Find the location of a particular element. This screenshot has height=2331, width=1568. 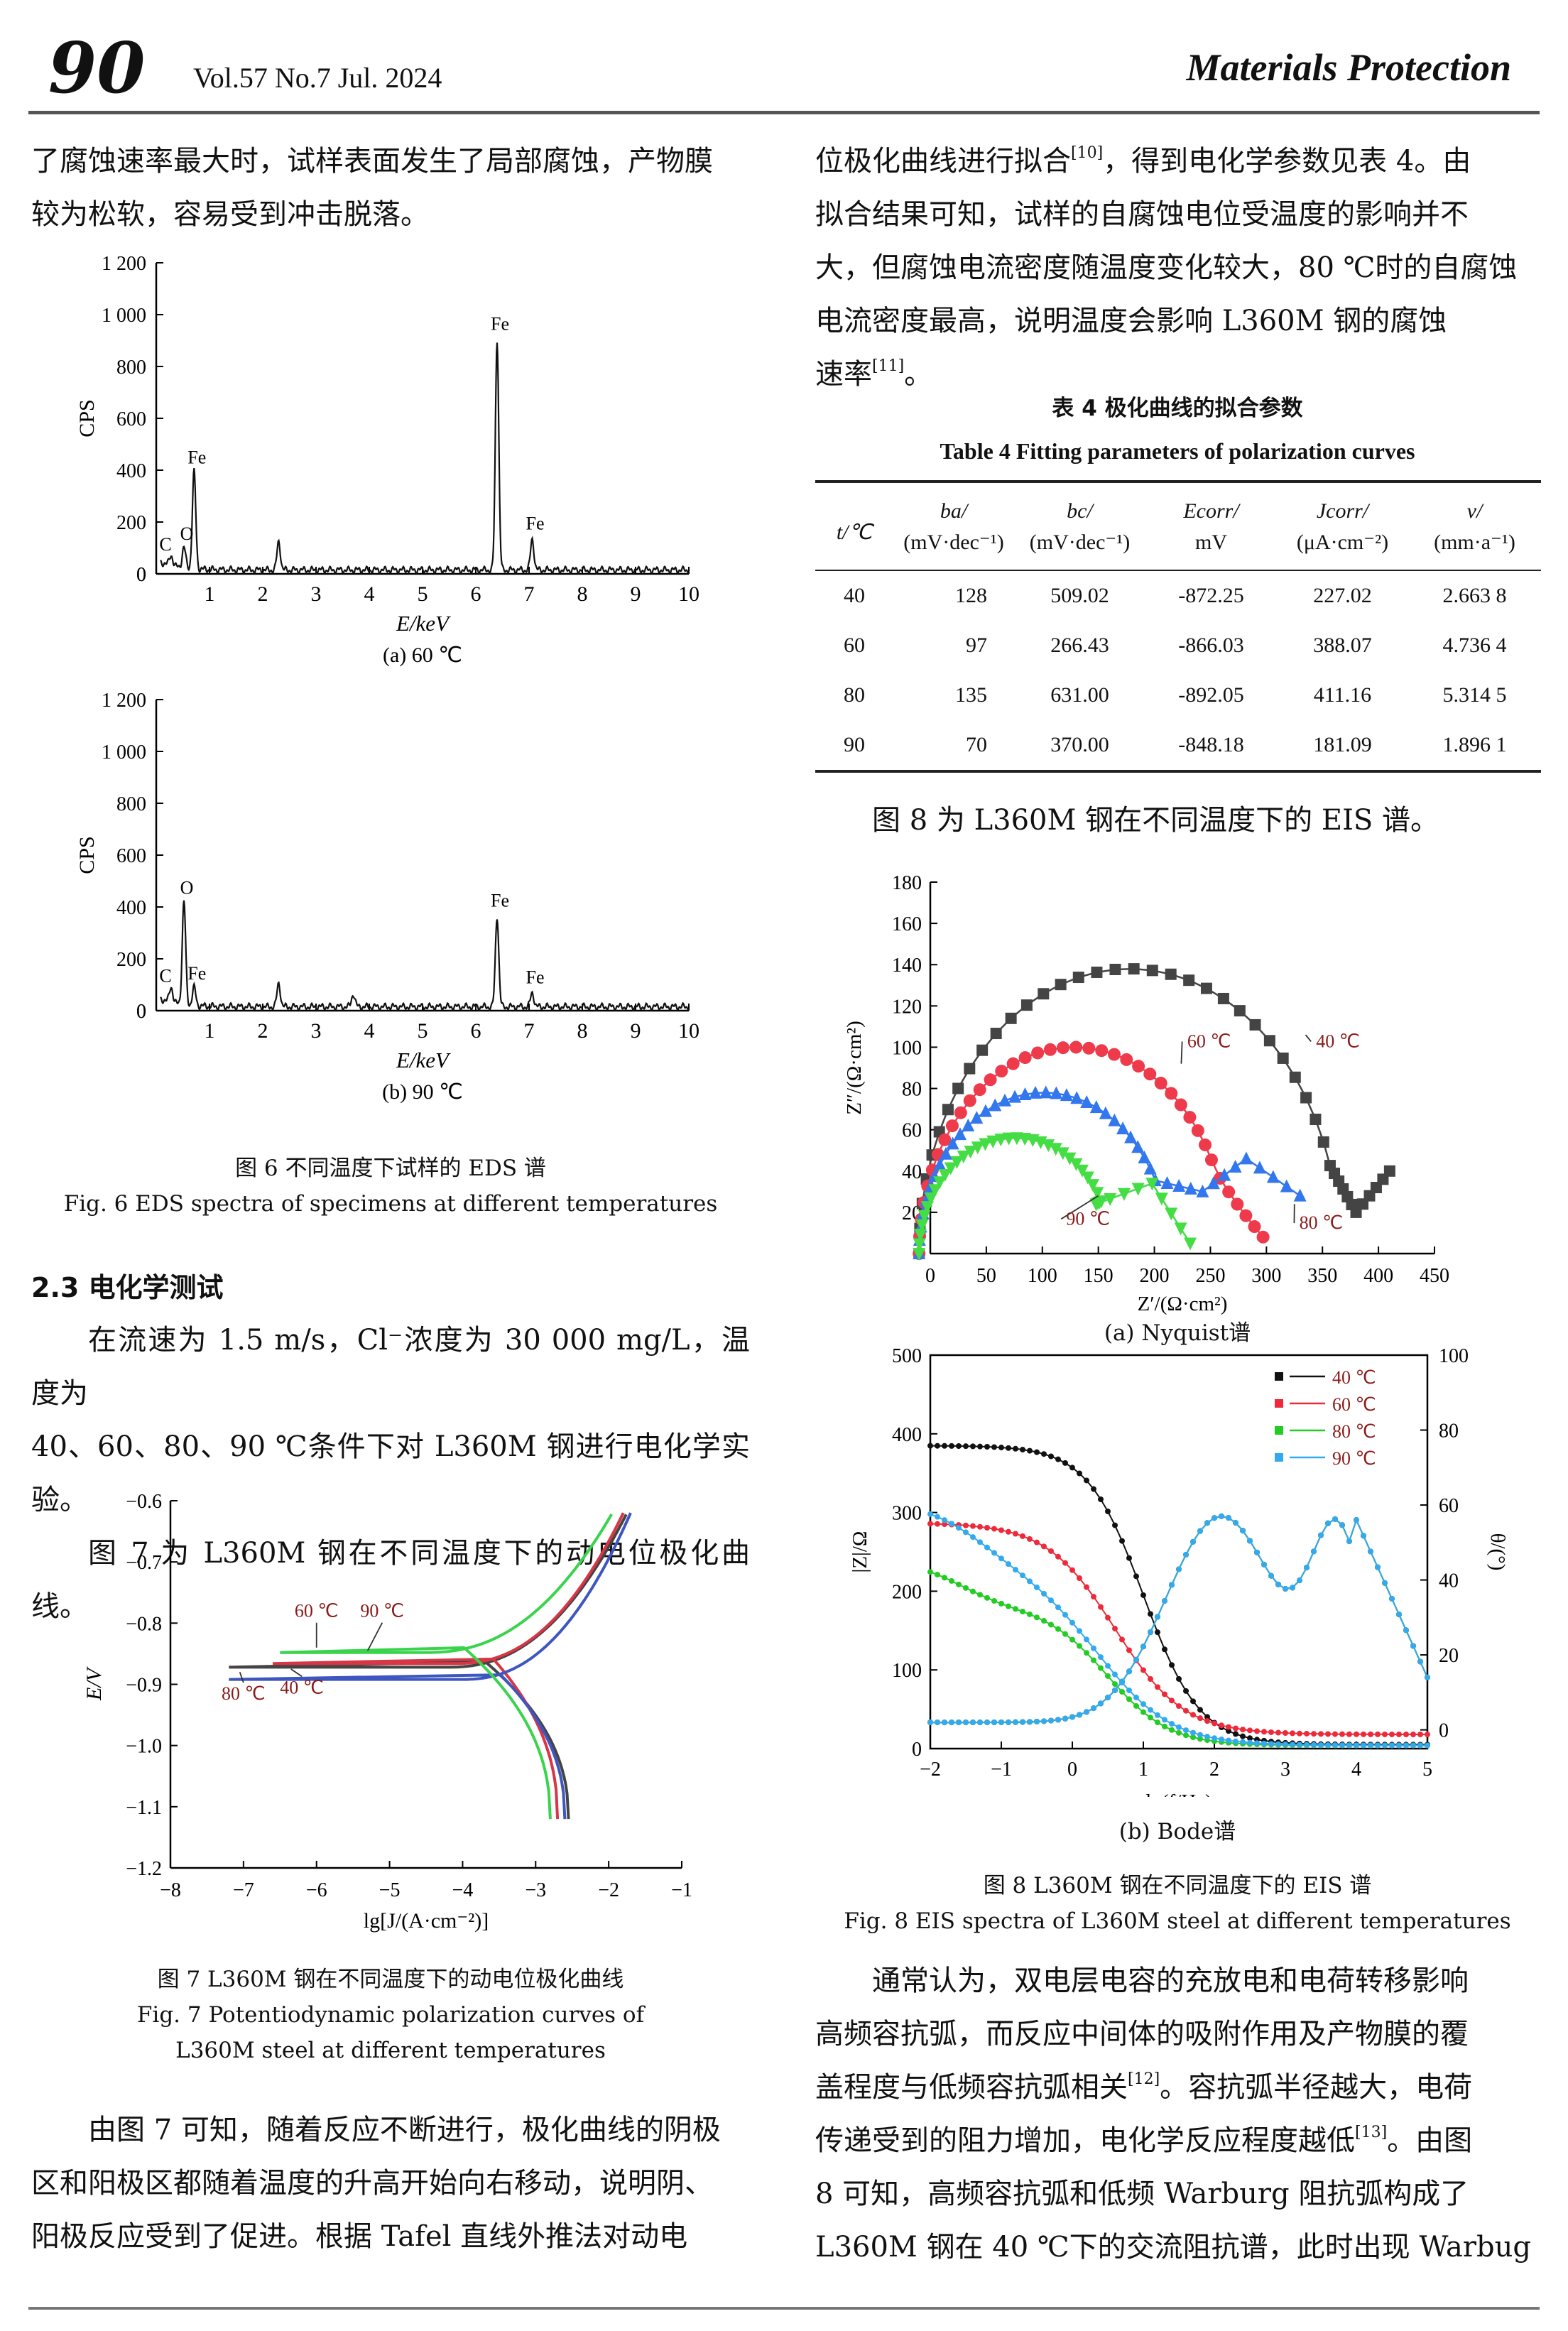

fig6-caption-cn: 图 6 不同温度下试样的 EDS 谱 is located at coordinates (391, 1168).